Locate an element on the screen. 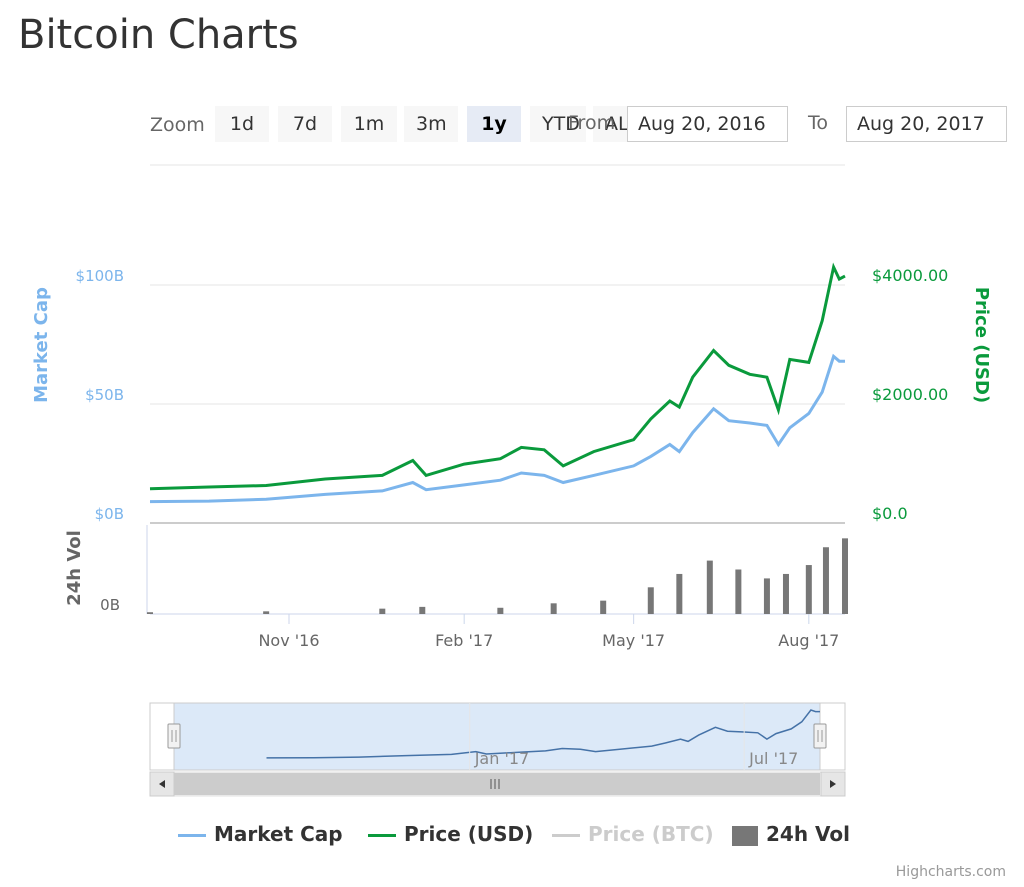 This screenshot has width=1024, height=887. y-right-tick-label: $2000.00 is located at coordinates (910, 394).